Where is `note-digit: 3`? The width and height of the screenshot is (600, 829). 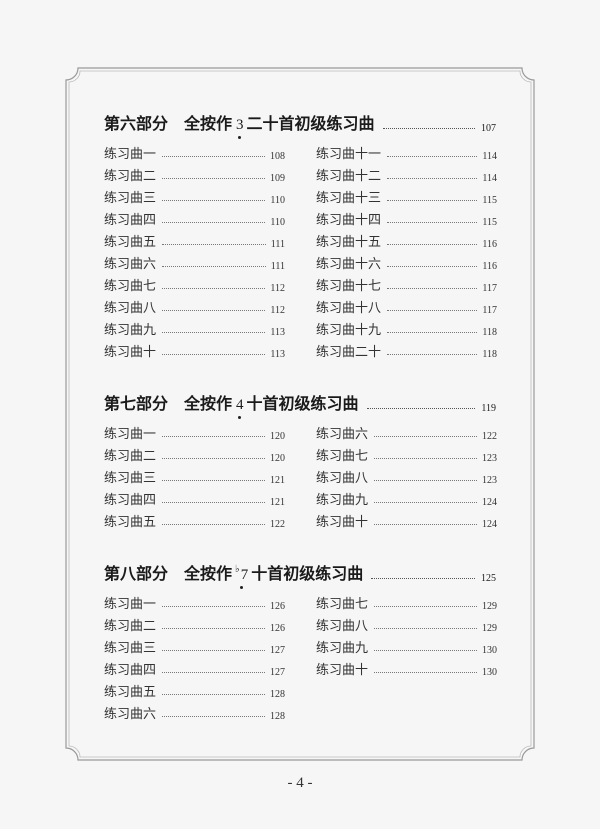 note-digit: 3 is located at coordinates (240, 125).